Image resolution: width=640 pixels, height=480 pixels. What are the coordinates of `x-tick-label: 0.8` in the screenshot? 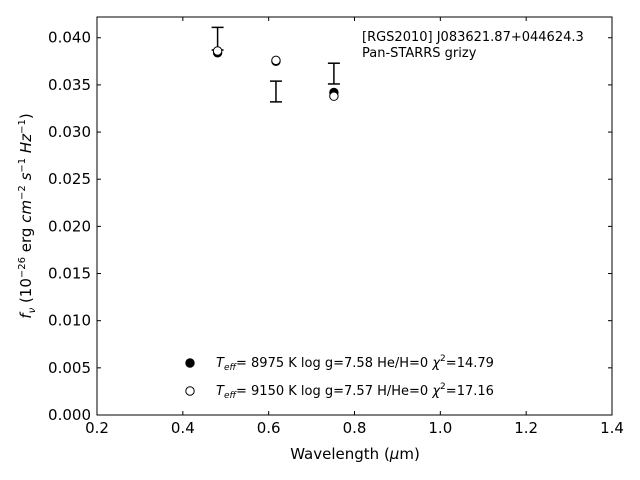 It's located at (355, 428).